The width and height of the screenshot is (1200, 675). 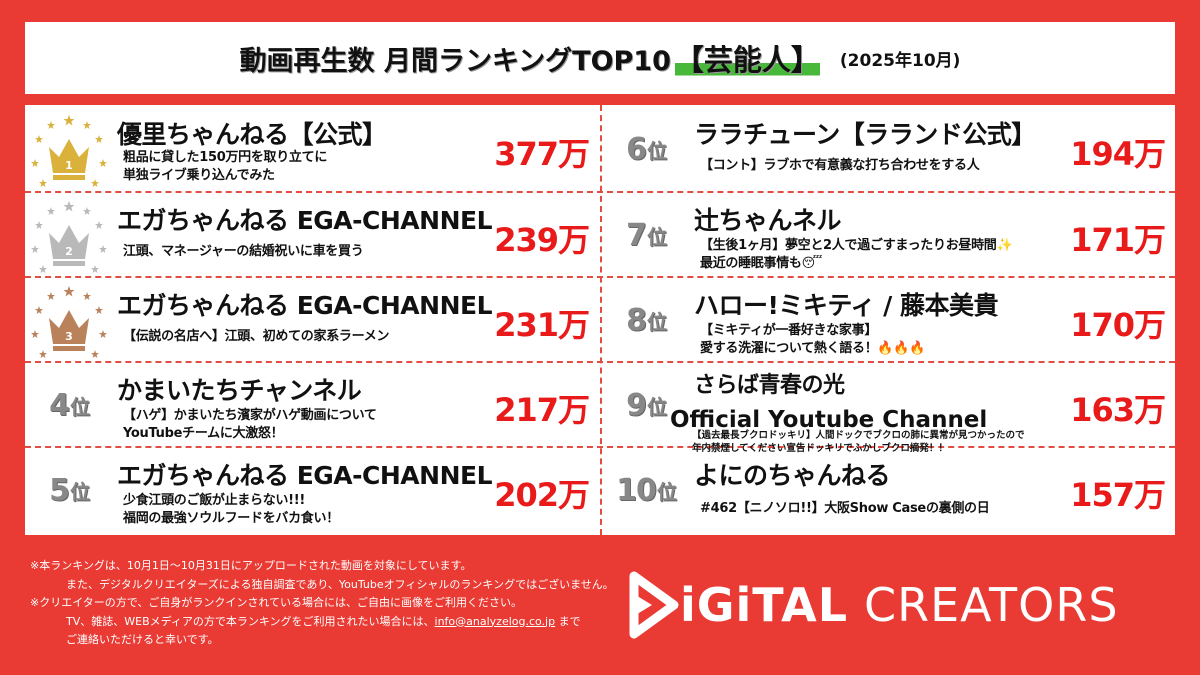 What do you see at coordinates (243, 251) in the screenshot?
I see `video-title: 江頭、マネージャーの結婚祝いに車を買う` at bounding box center [243, 251].